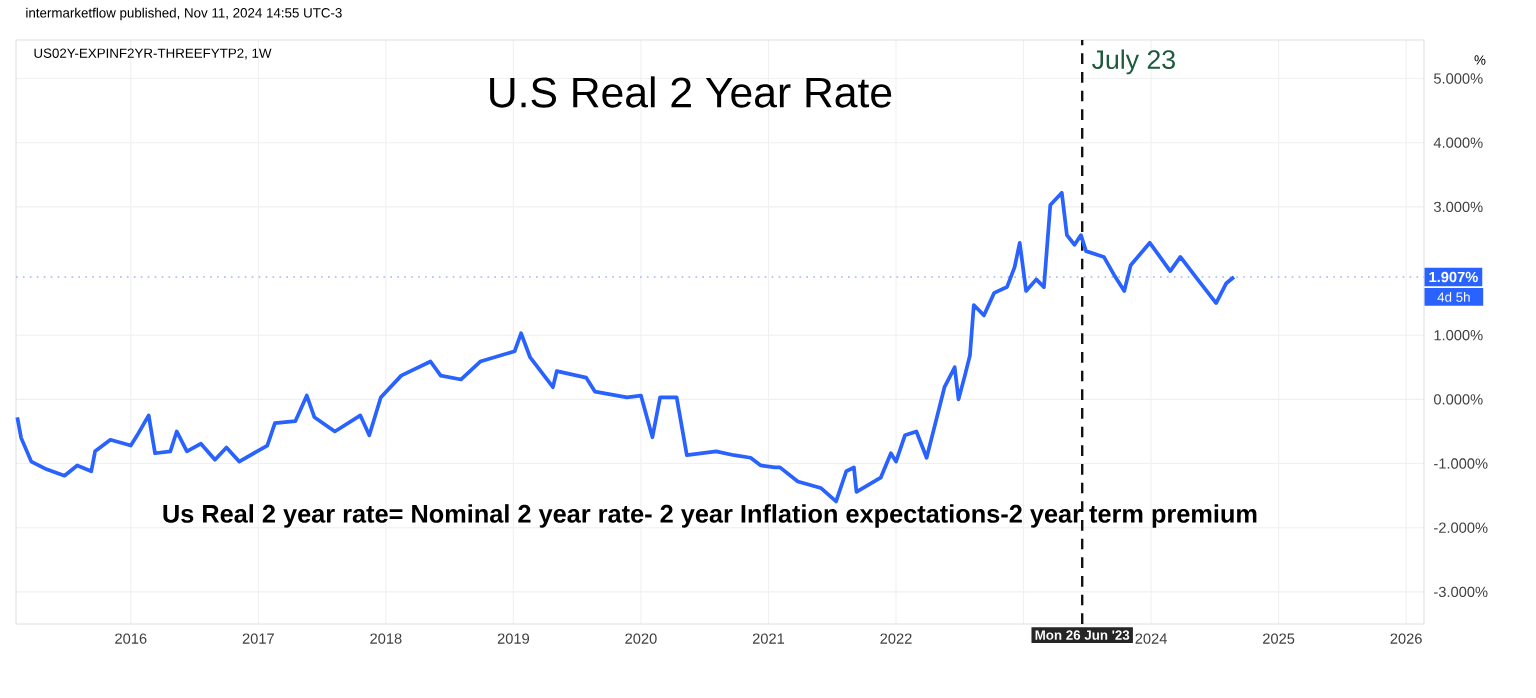 This screenshot has height=698, width=1536. What do you see at coordinates (710, 516) in the screenshot?
I see `annotation: Us Real 2 year rate= Nominal 2 year rate- 2 year Inflation expectations-2 year term premium` at bounding box center [710, 516].